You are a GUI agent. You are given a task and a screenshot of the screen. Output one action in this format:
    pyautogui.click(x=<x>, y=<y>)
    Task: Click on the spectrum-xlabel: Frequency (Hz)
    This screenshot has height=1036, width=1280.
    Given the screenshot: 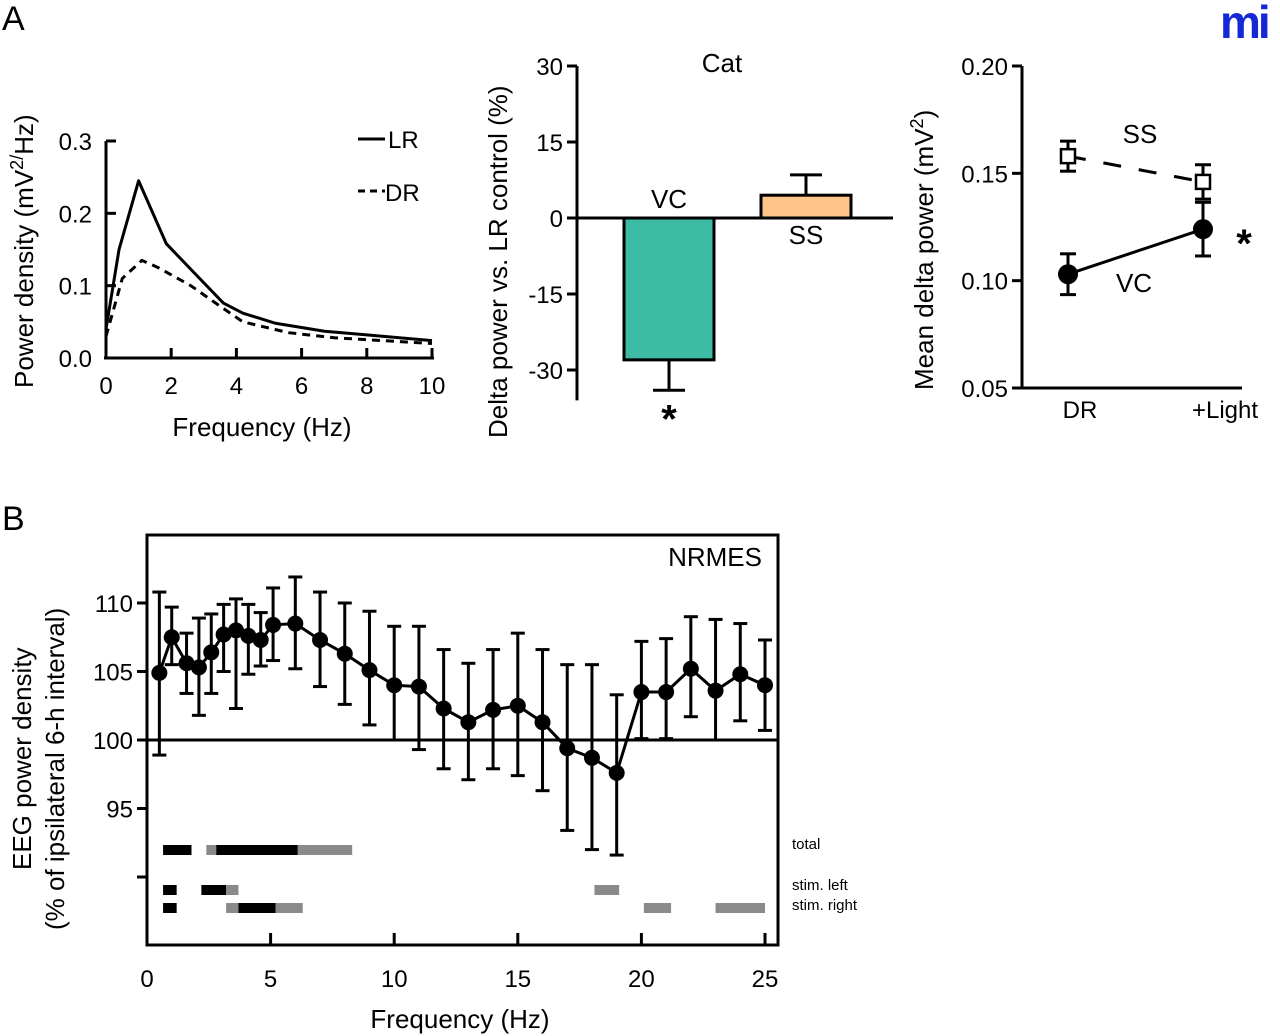 What is the action you would take?
    pyautogui.click(x=261, y=427)
    